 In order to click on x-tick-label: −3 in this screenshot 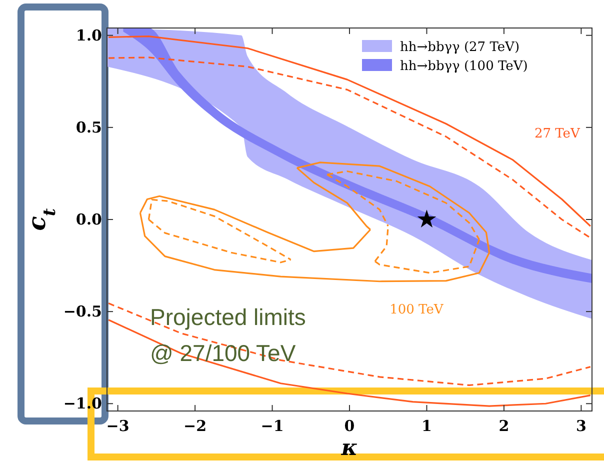, I will do `click(118, 426)`.